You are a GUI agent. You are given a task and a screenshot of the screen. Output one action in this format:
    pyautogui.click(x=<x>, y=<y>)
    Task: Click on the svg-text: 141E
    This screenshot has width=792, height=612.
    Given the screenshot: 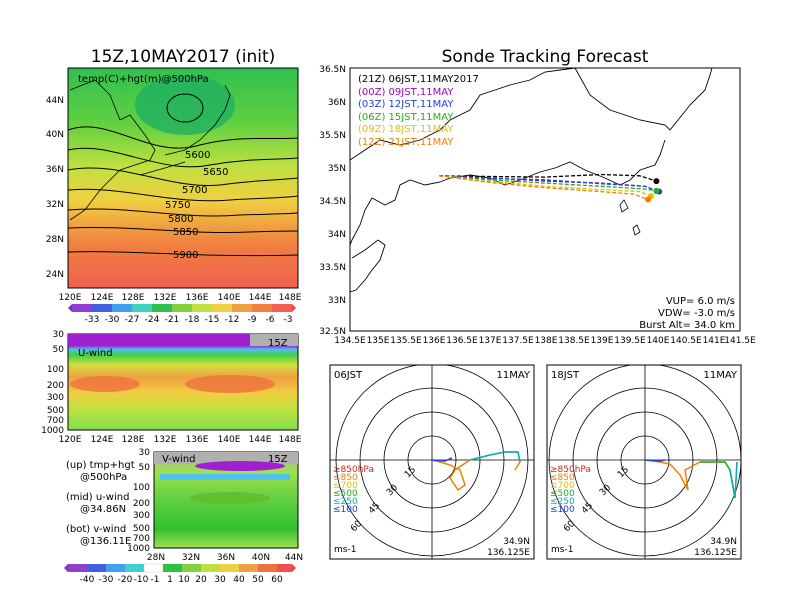 What is the action you would take?
    pyautogui.click(x=714, y=341)
    